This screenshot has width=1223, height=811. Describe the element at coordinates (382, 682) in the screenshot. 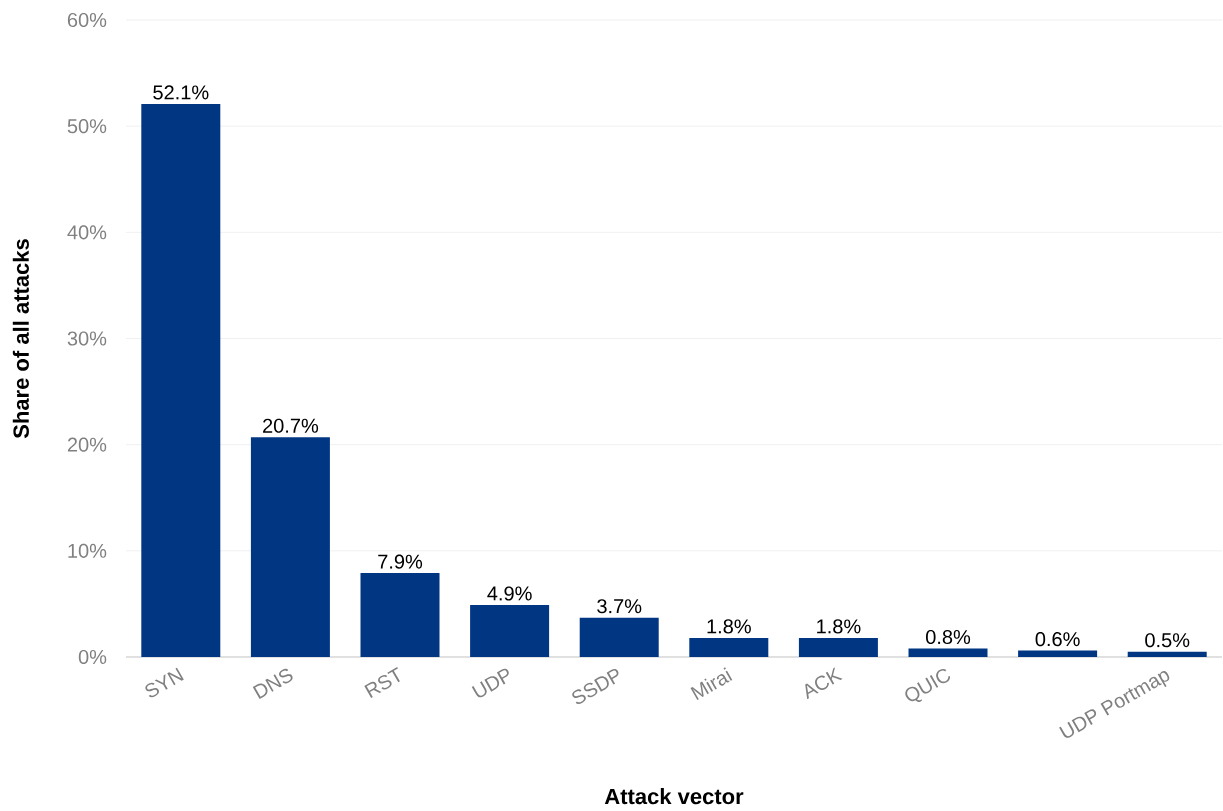

I see `x-tick-label: RST` at that location.